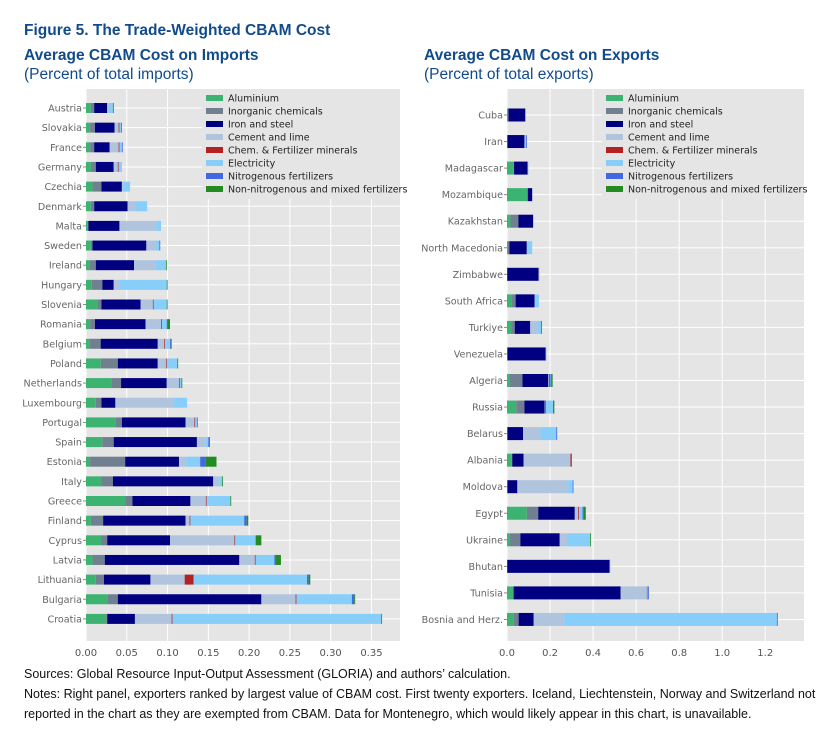 The image size is (837, 752). Describe the element at coordinates (478, 354) in the screenshot. I see `y-tick-label: Venezuela` at that location.